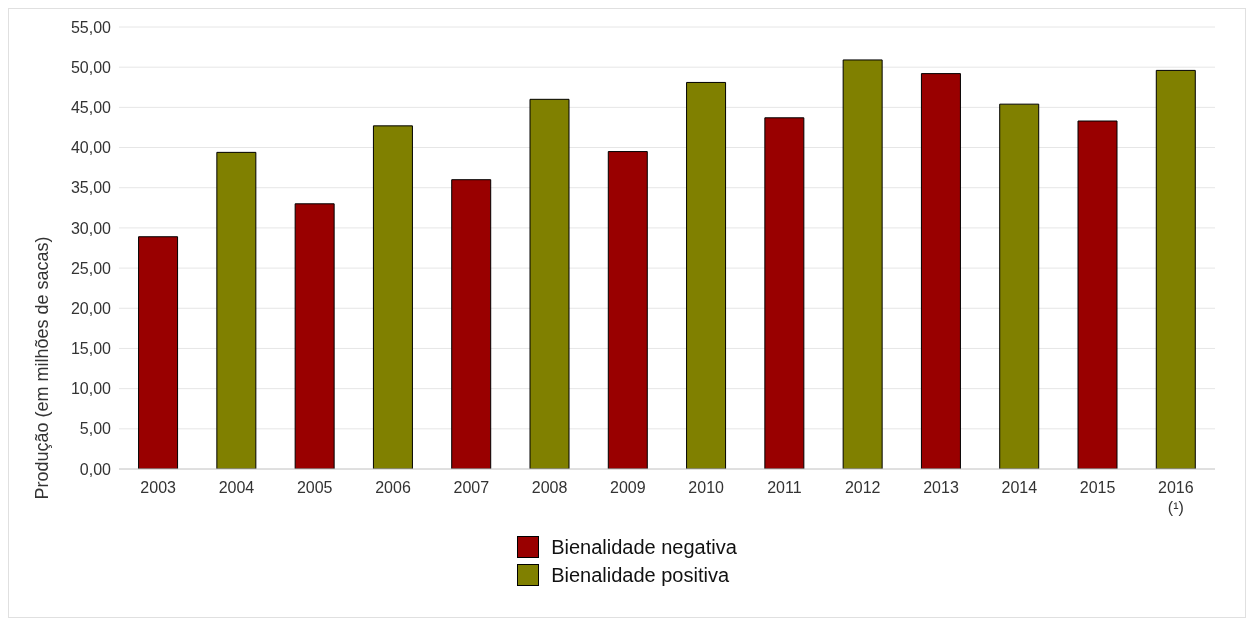  What do you see at coordinates (91, 67) in the screenshot?
I see `y-tick-label: 50,00` at bounding box center [91, 67].